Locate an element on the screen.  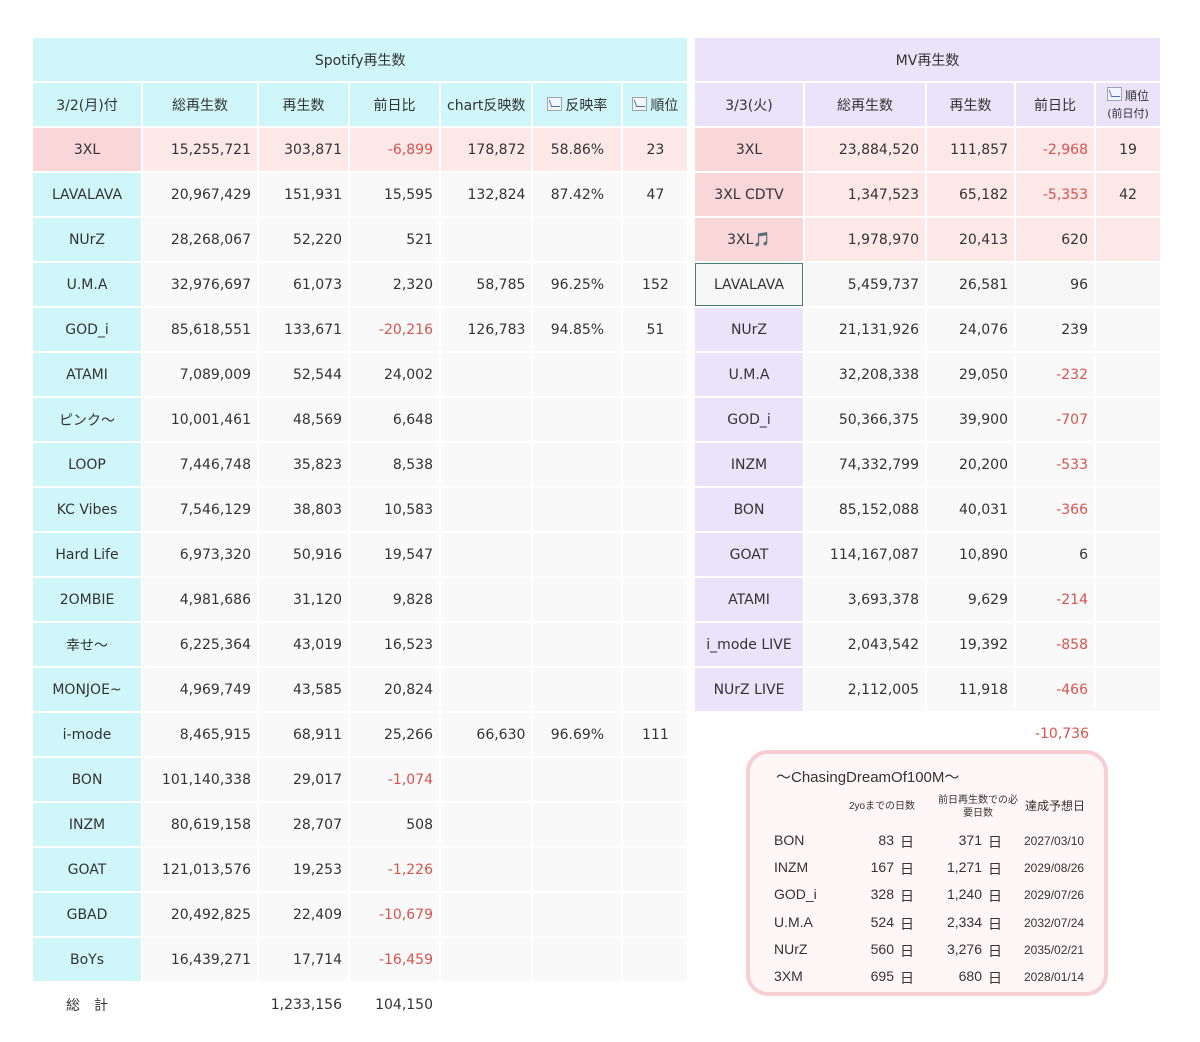
table-row: U.M.A 32,208,338 29,050 -232 is located at coordinates (927, 374).